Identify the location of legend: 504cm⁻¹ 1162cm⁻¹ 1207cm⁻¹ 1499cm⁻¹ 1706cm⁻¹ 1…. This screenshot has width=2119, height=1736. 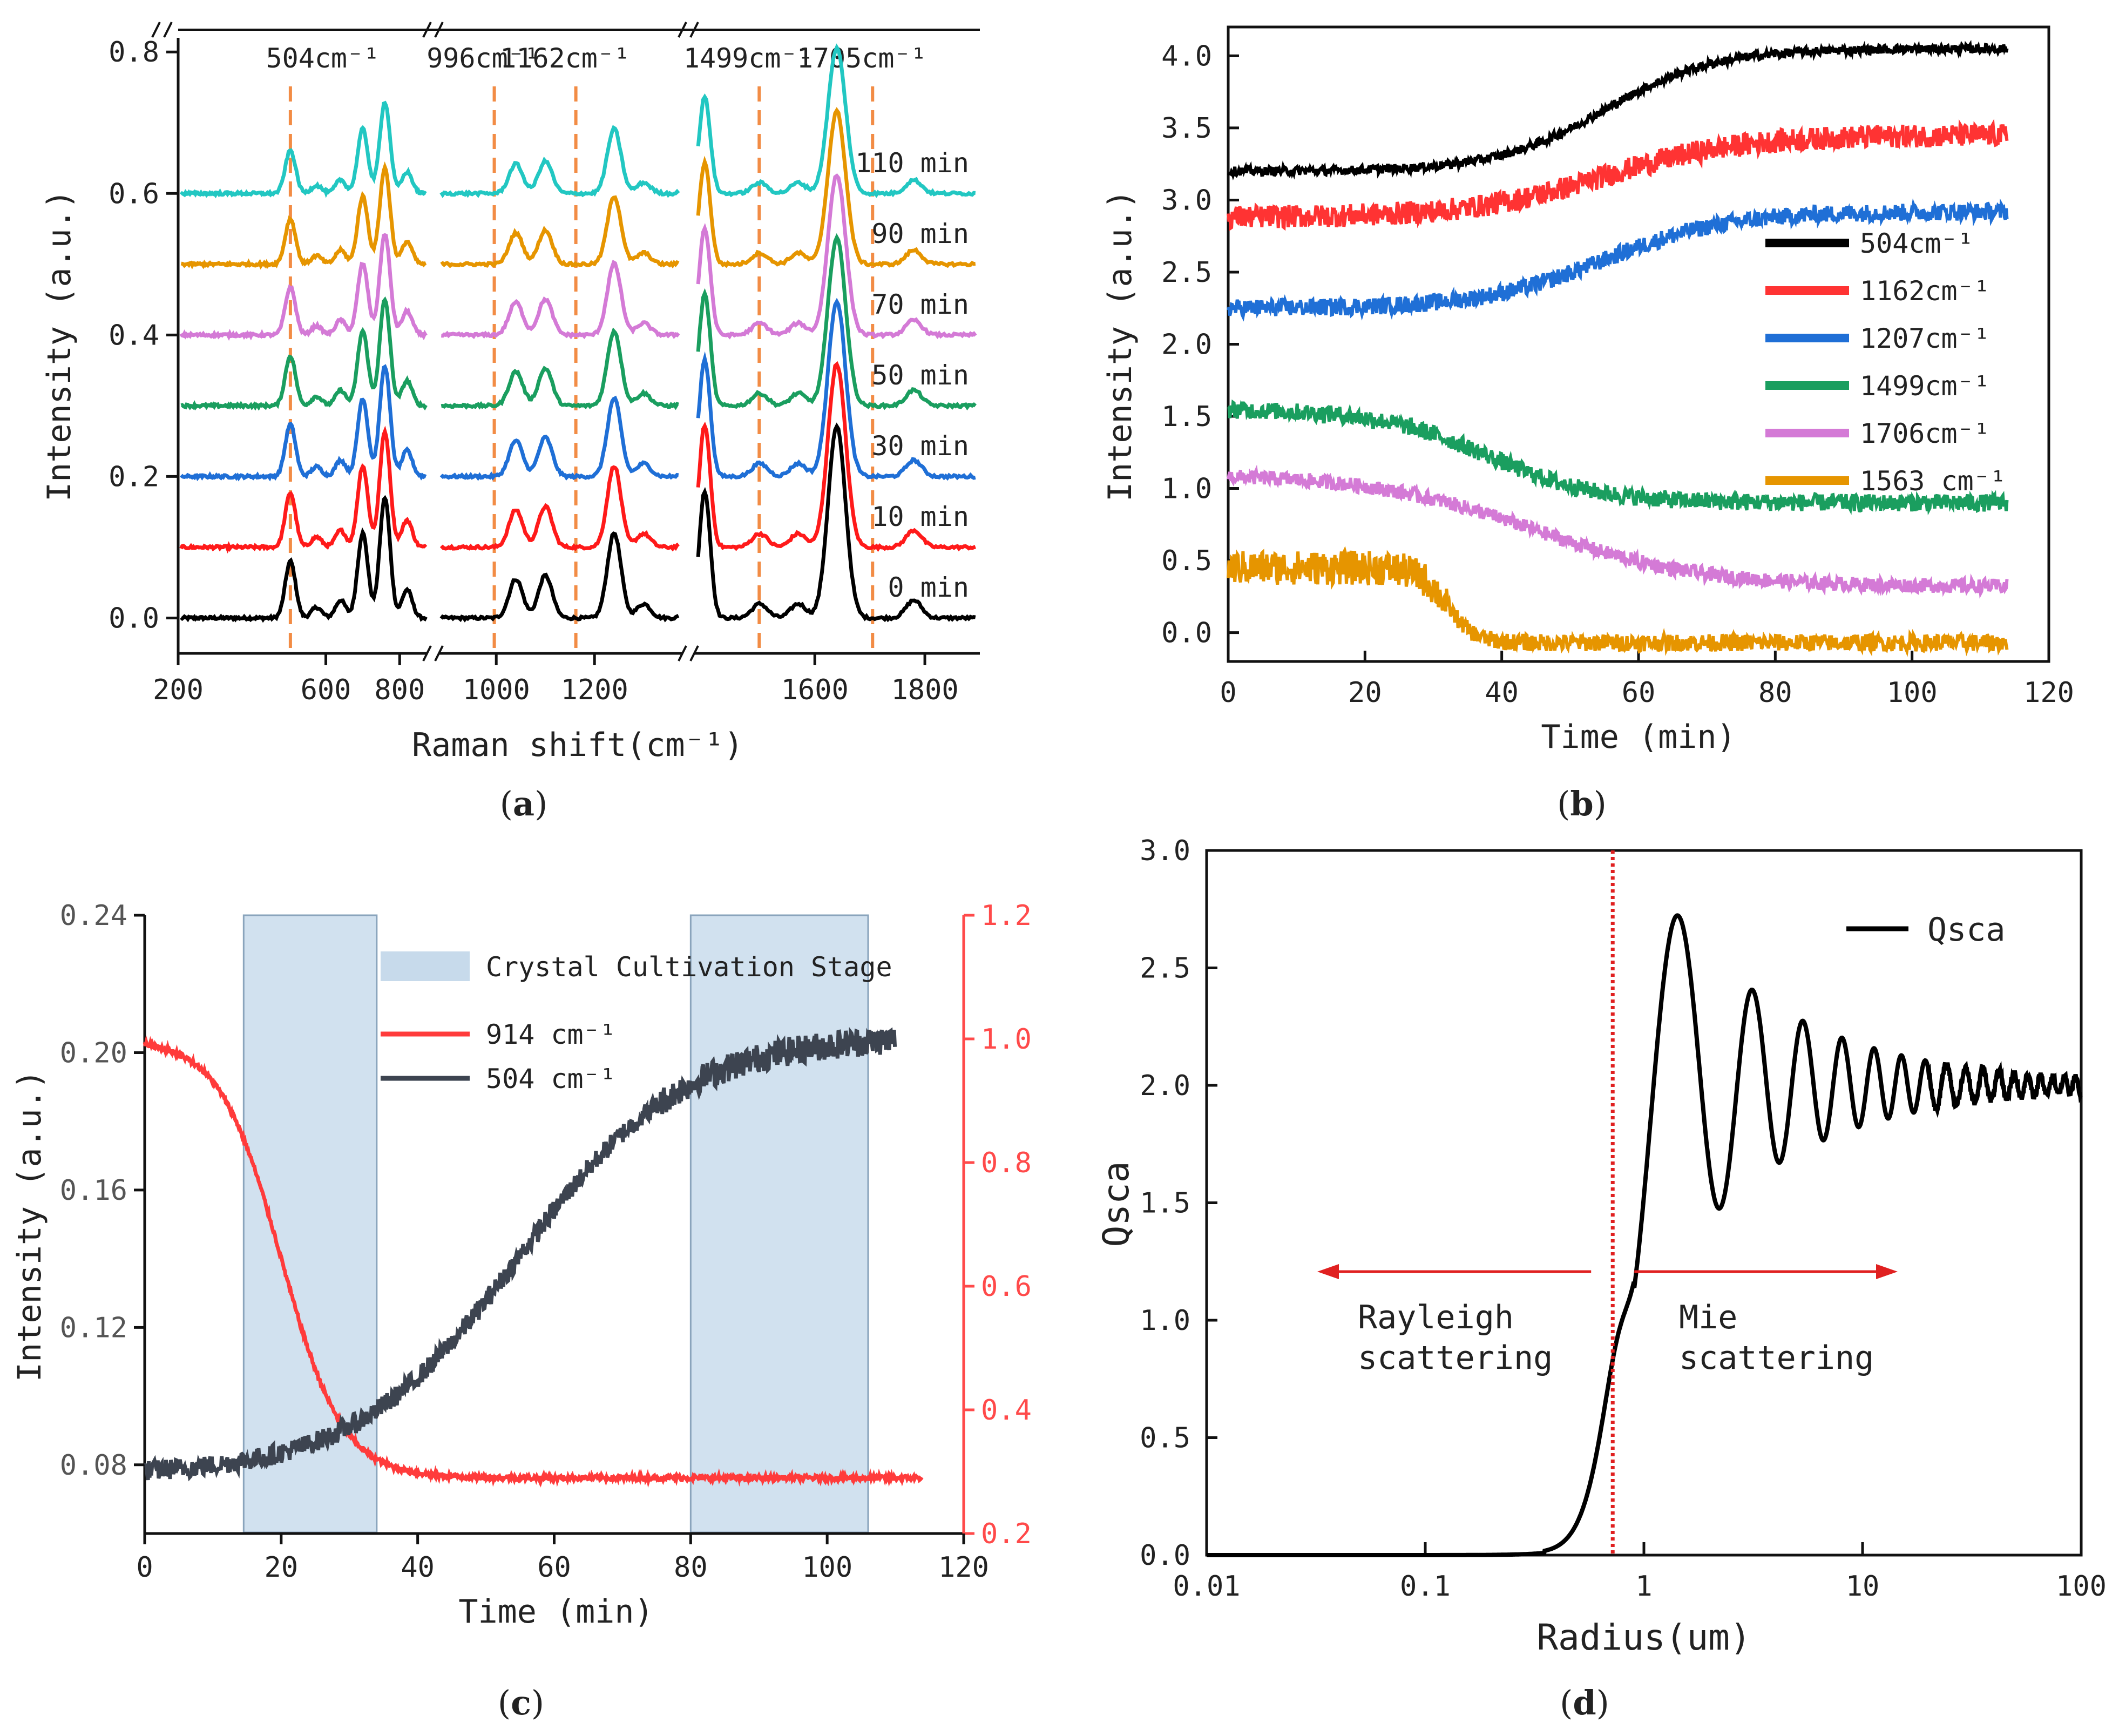
(1885, 362).